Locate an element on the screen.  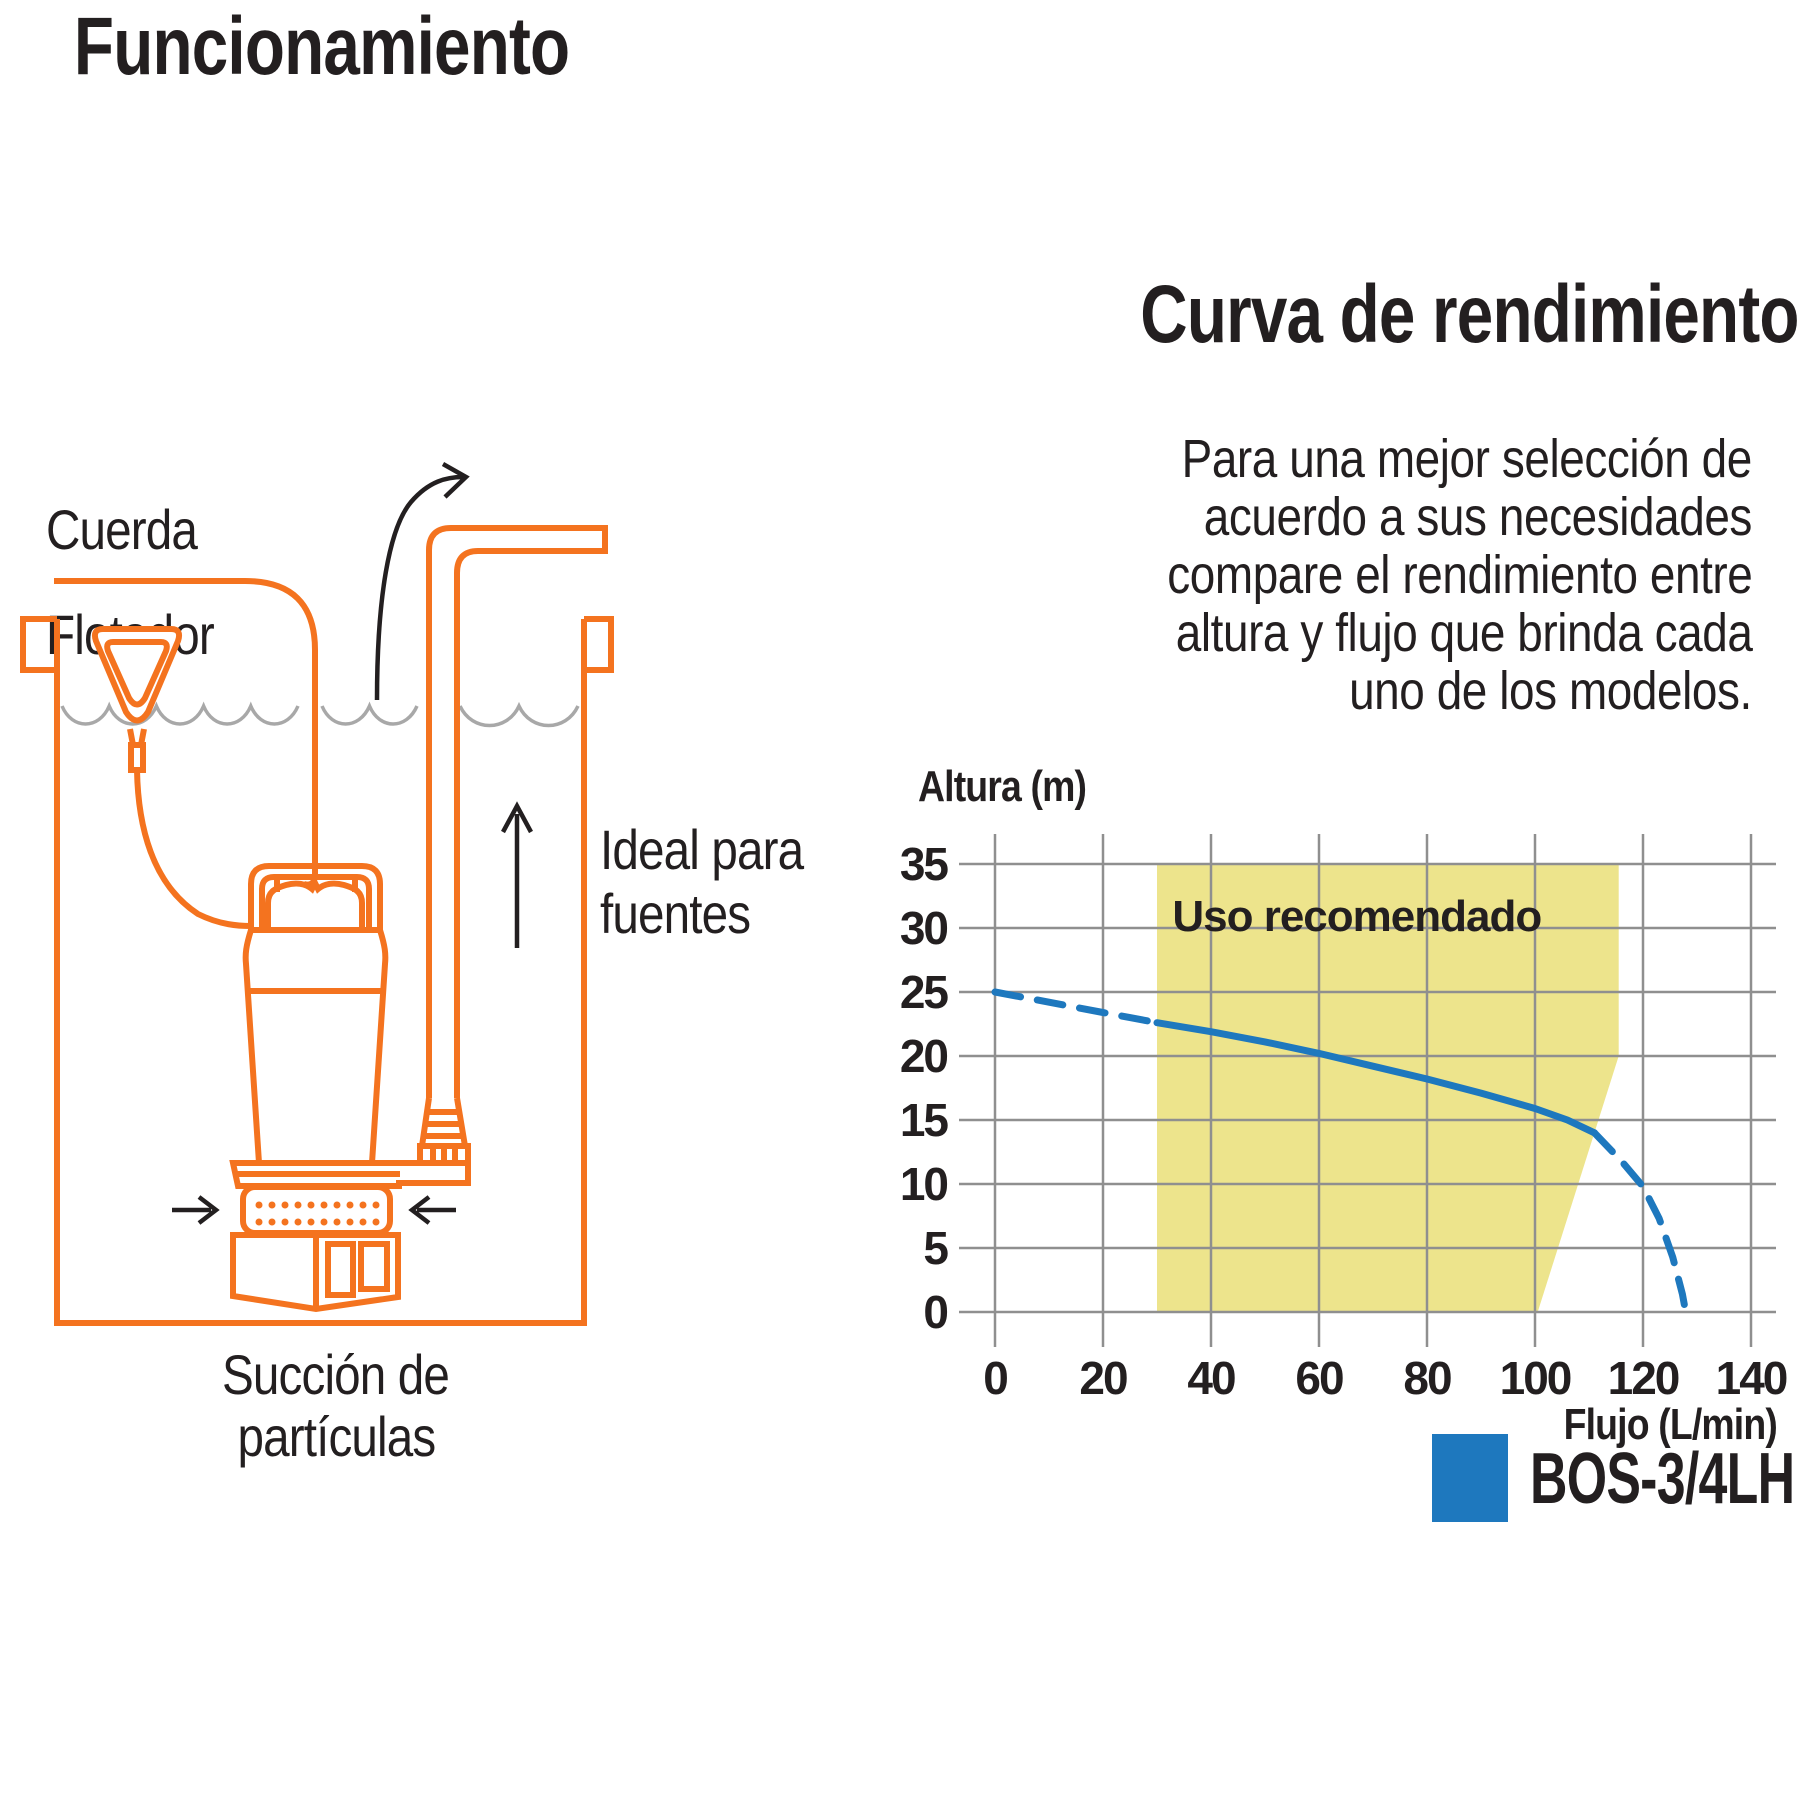
pump is located at coordinates (350, 1088).